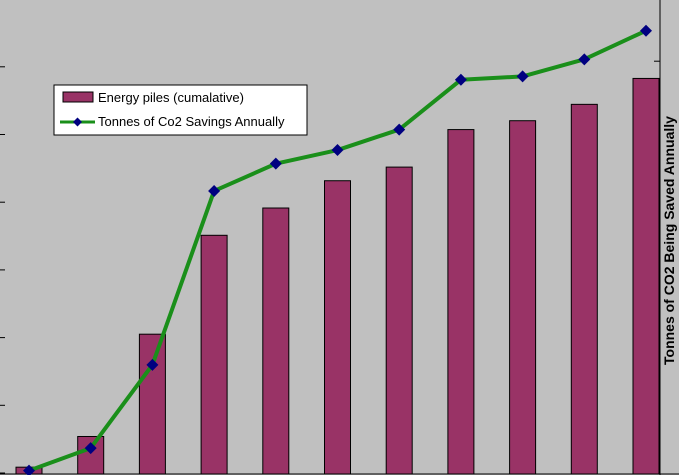 This screenshot has width=679, height=475. What do you see at coordinates (171, 97) in the screenshot?
I see `legend-bar-label: Energy piles (cumalative)` at bounding box center [171, 97].